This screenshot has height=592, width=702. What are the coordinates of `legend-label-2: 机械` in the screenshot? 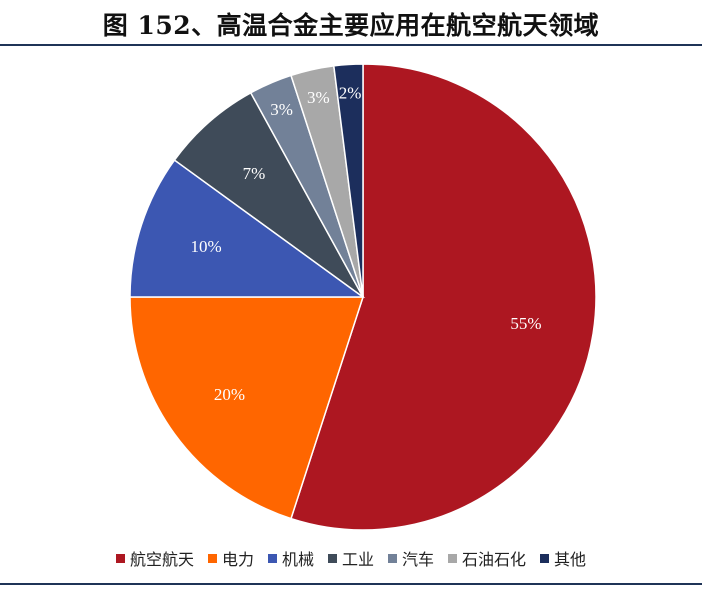 It's located at (297, 559).